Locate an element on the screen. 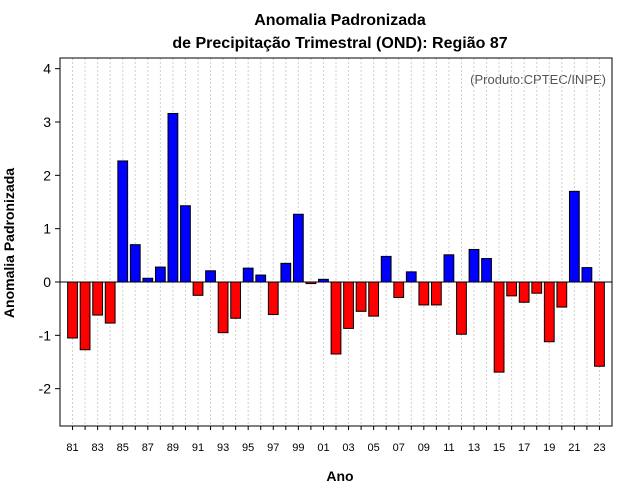  credit-note: (Produto:CPTEC/INPE) is located at coordinates (538, 79).